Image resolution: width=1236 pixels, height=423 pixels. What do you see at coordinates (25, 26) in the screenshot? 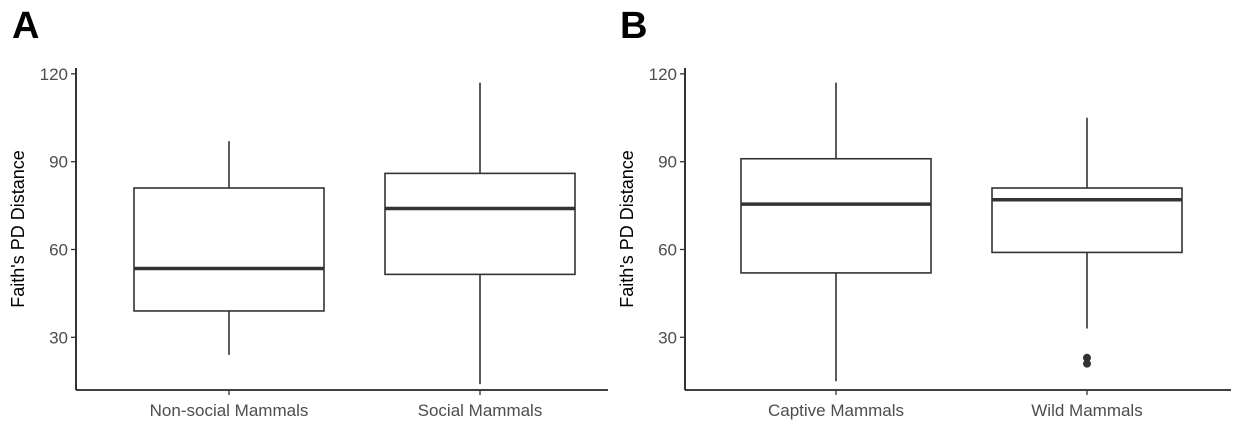
I see `panel-label: A` at bounding box center [25, 26].